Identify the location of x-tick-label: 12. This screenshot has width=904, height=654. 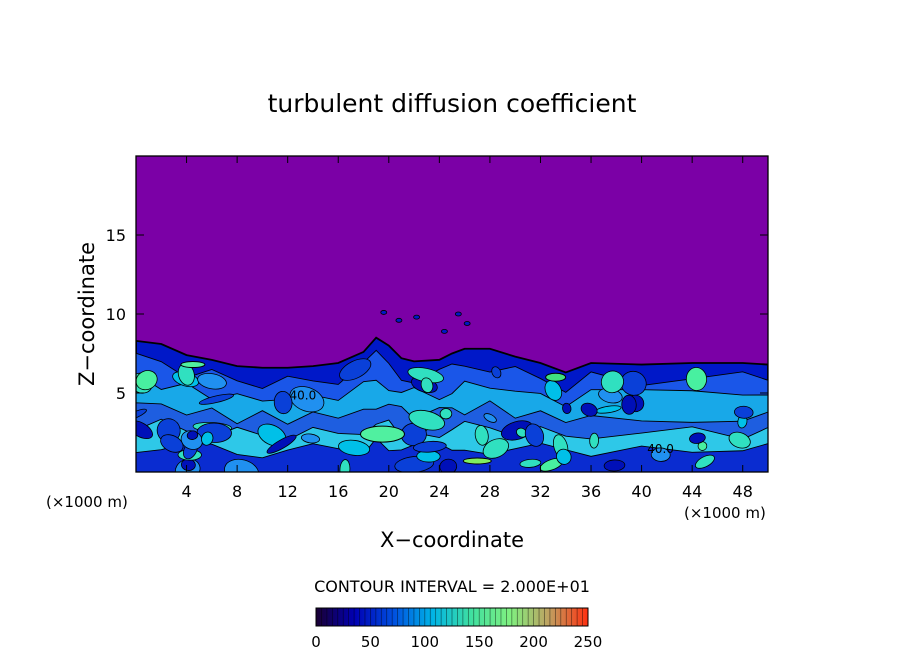
(288, 491).